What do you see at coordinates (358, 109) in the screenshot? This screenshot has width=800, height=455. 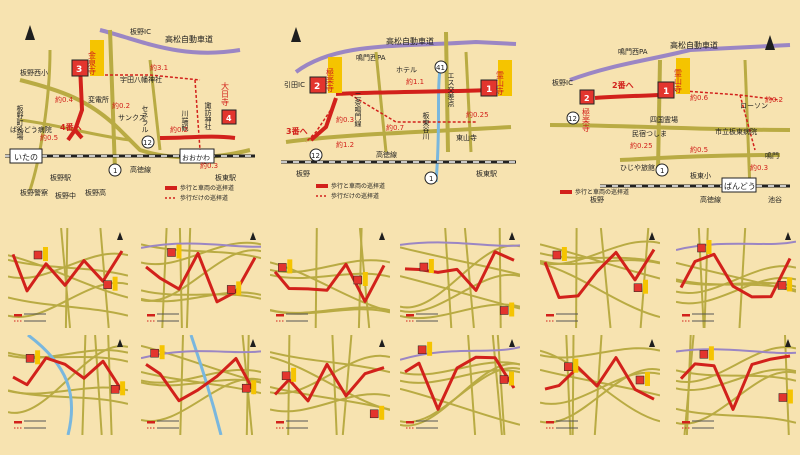 I see `place-1: 二条鳴門線` at bounding box center [358, 109].